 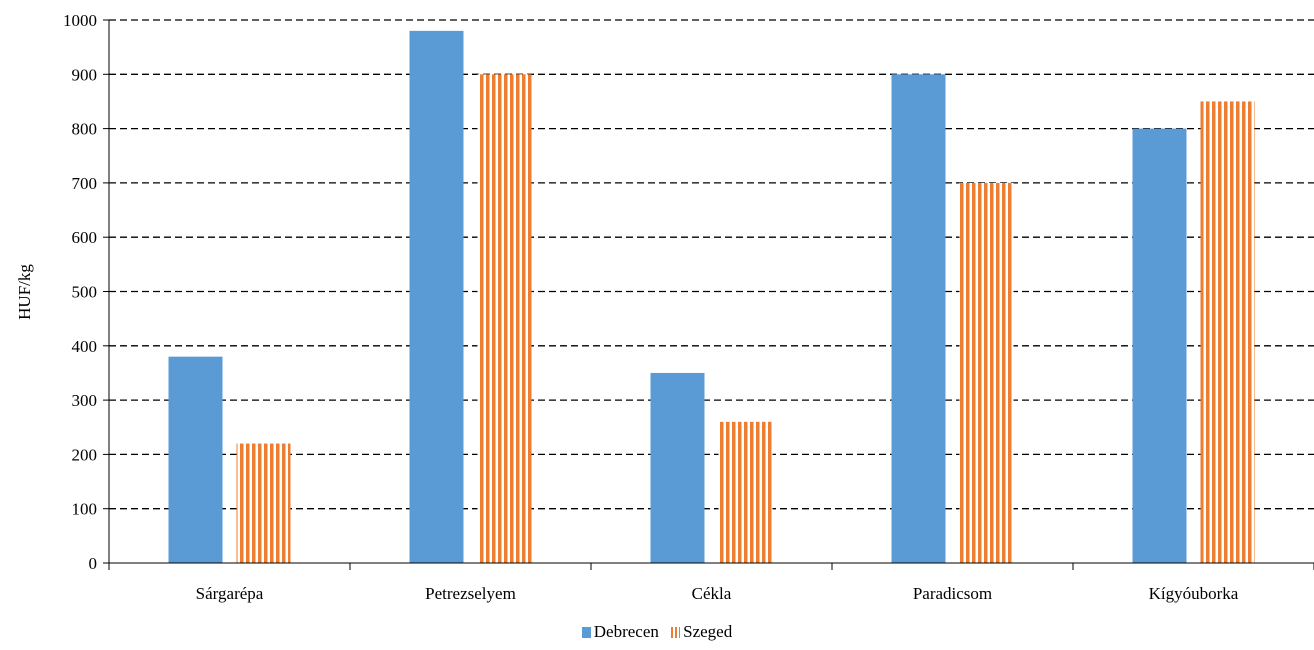 I want to click on y-tick-label: 400, so click(x=85, y=346).